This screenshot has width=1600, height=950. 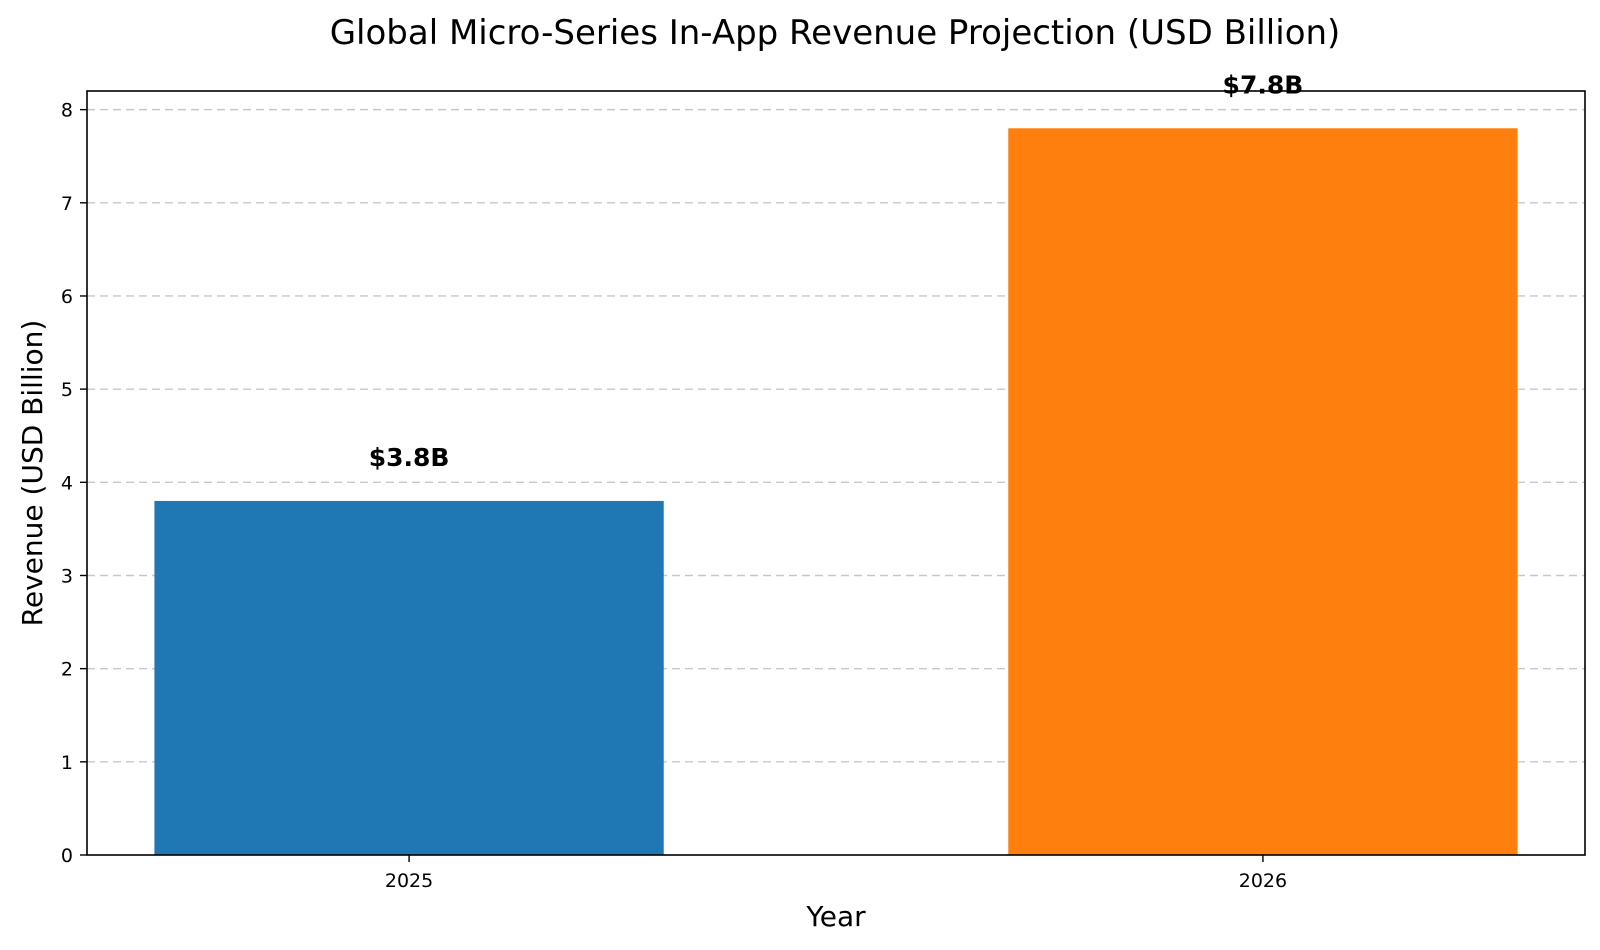 What do you see at coordinates (835, 916) in the screenshot?
I see `x-axis-label: Year` at bounding box center [835, 916].